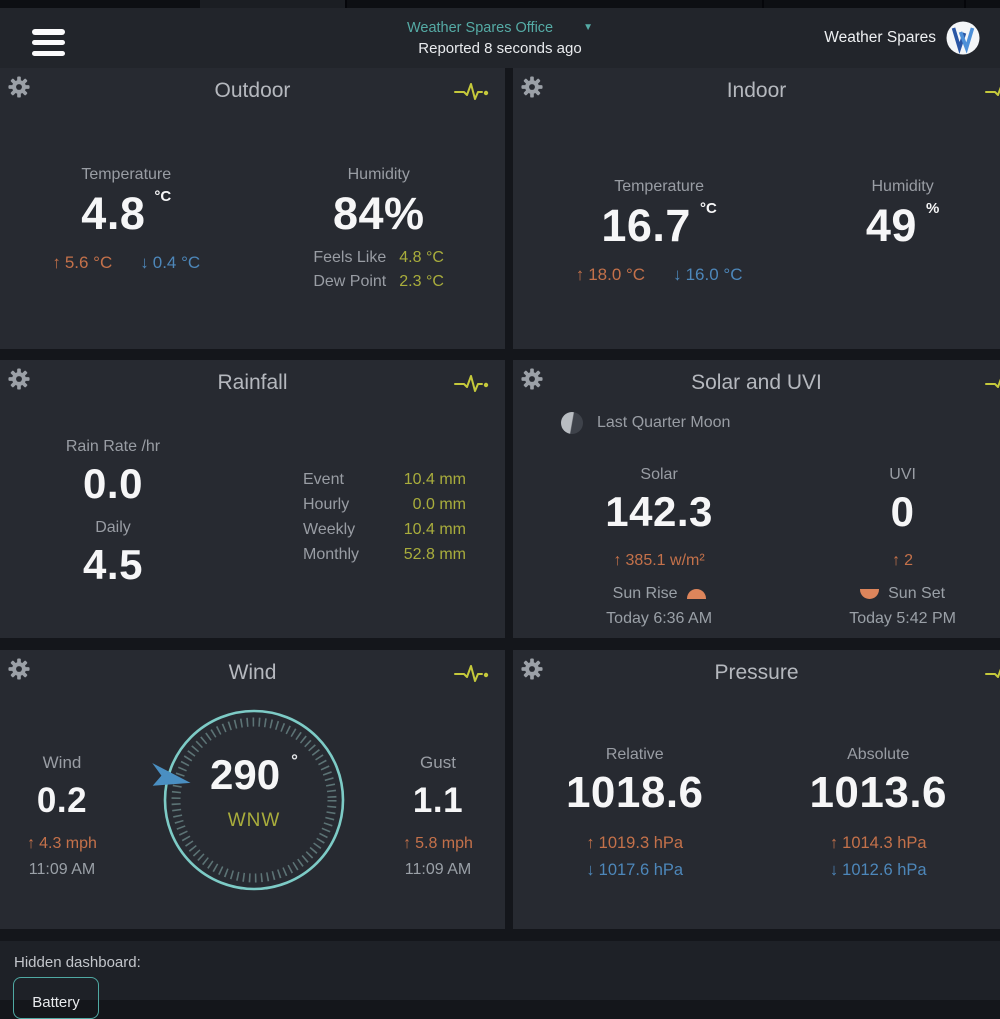  I want to click on temperature-max: 18.0 °C, so click(616, 274).